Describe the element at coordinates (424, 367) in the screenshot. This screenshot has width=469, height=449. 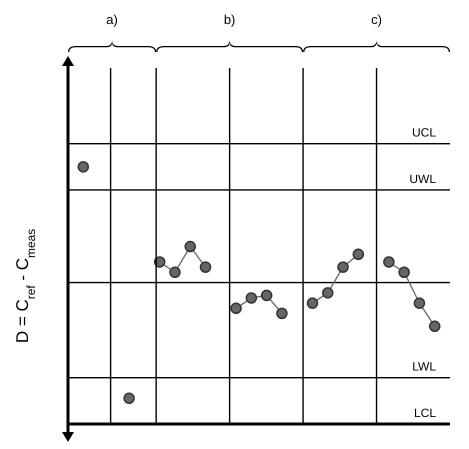
I see `ref-line-label: LWL` at that location.